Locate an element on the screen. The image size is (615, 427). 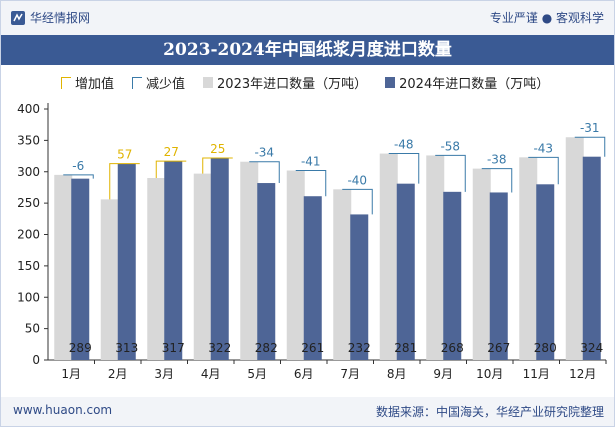
x-tick-label: 12月 is located at coordinates (582, 374).